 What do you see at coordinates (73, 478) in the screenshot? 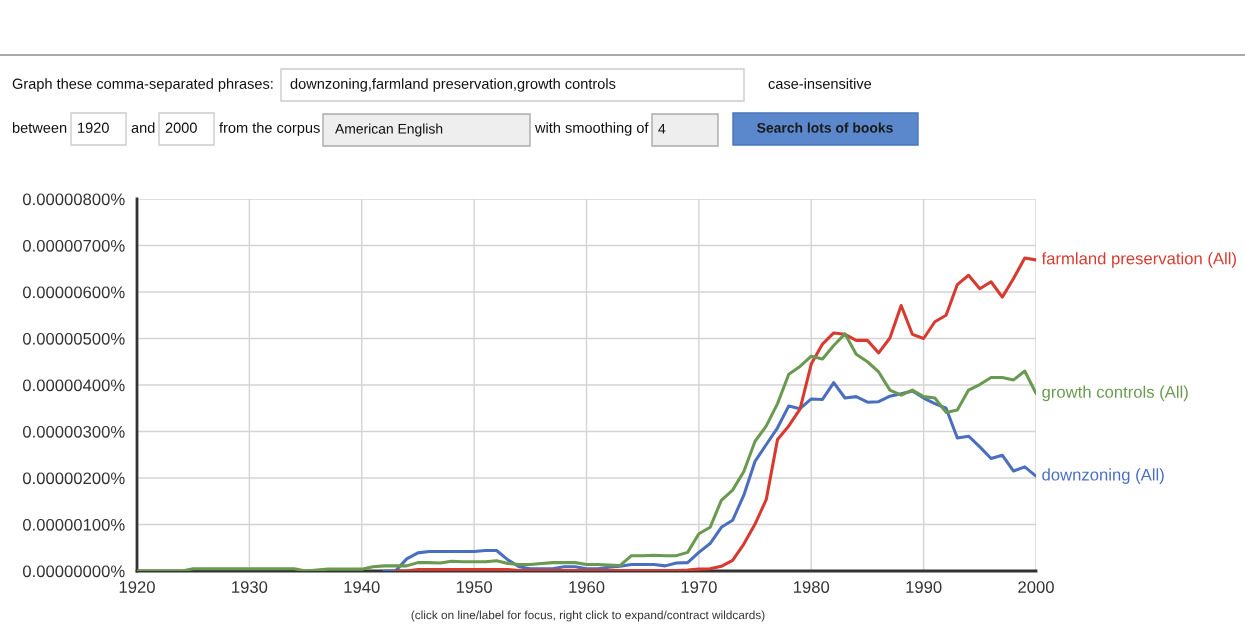
I see `y-tick-label: 0.00000200%` at bounding box center [73, 478].